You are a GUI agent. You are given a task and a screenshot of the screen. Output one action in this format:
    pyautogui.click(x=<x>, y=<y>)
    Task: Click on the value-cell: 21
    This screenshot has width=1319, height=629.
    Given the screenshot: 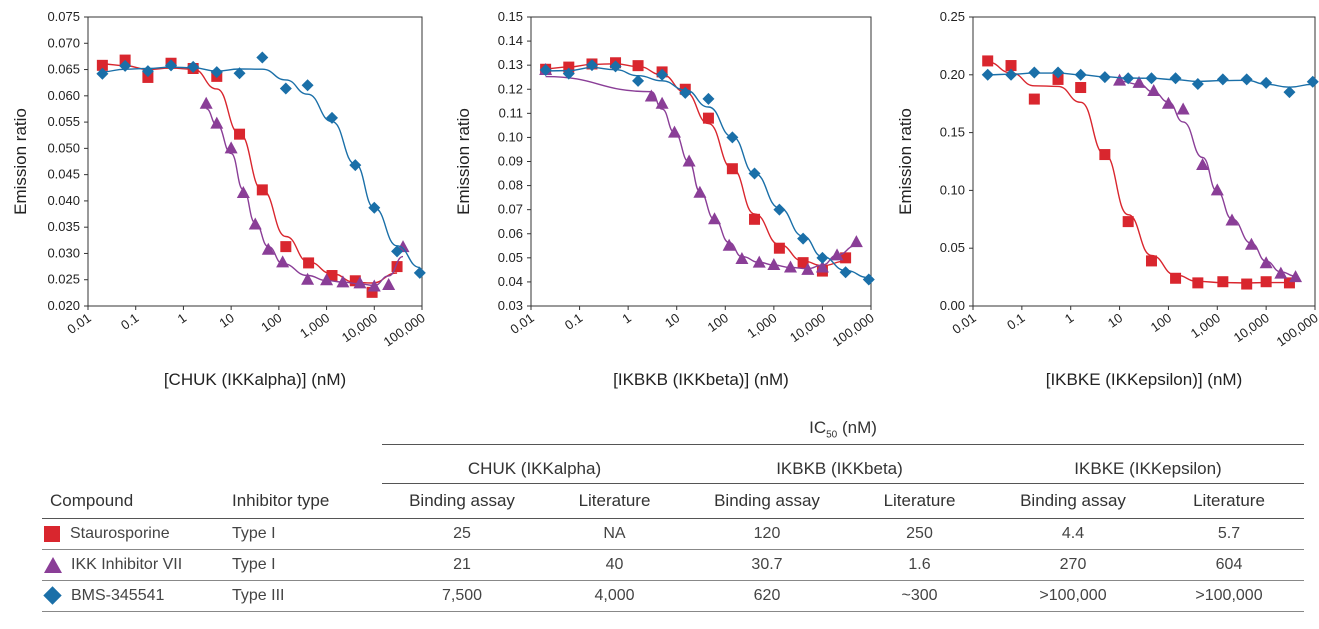 What is the action you would take?
    pyautogui.click(x=462, y=565)
    